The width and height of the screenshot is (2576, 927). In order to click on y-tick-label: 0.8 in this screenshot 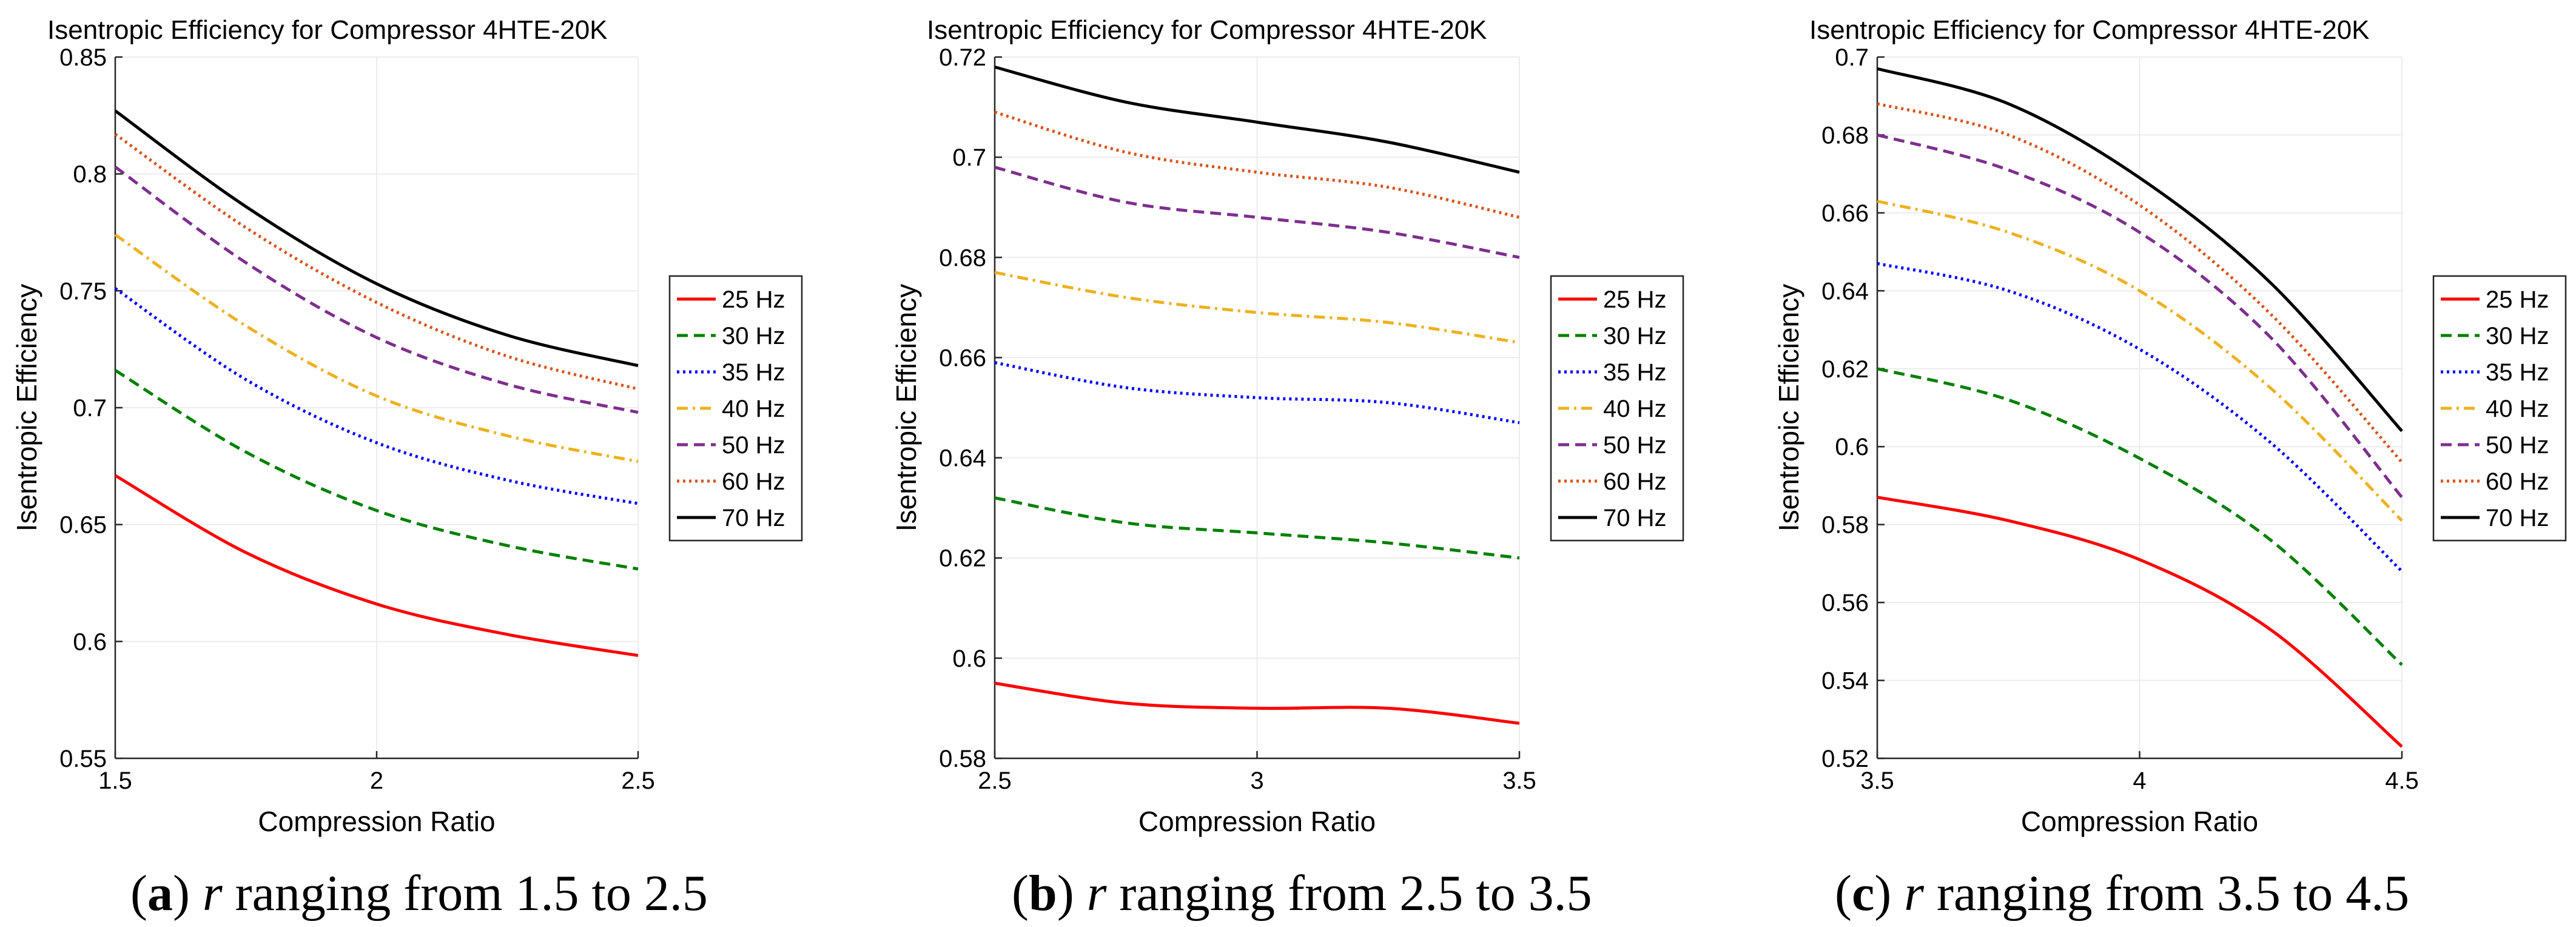, I will do `click(90, 174)`.